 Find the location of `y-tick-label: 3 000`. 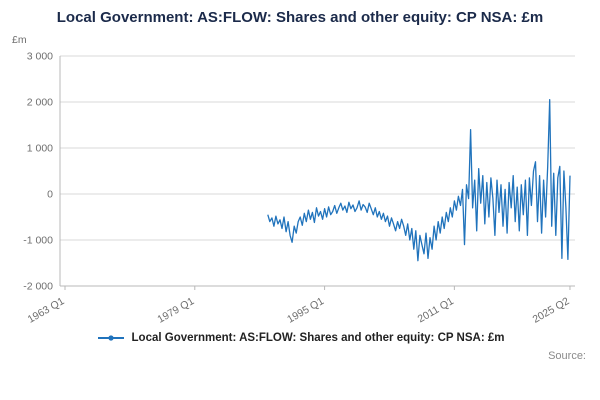

y-tick-label: 3 000 is located at coordinates (40, 56).